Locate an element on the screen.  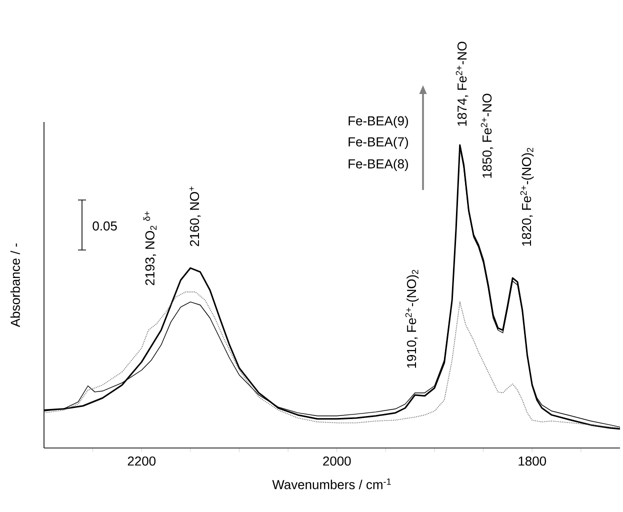
annotation: Fe-BEA(7) is located at coordinates (378, 143).